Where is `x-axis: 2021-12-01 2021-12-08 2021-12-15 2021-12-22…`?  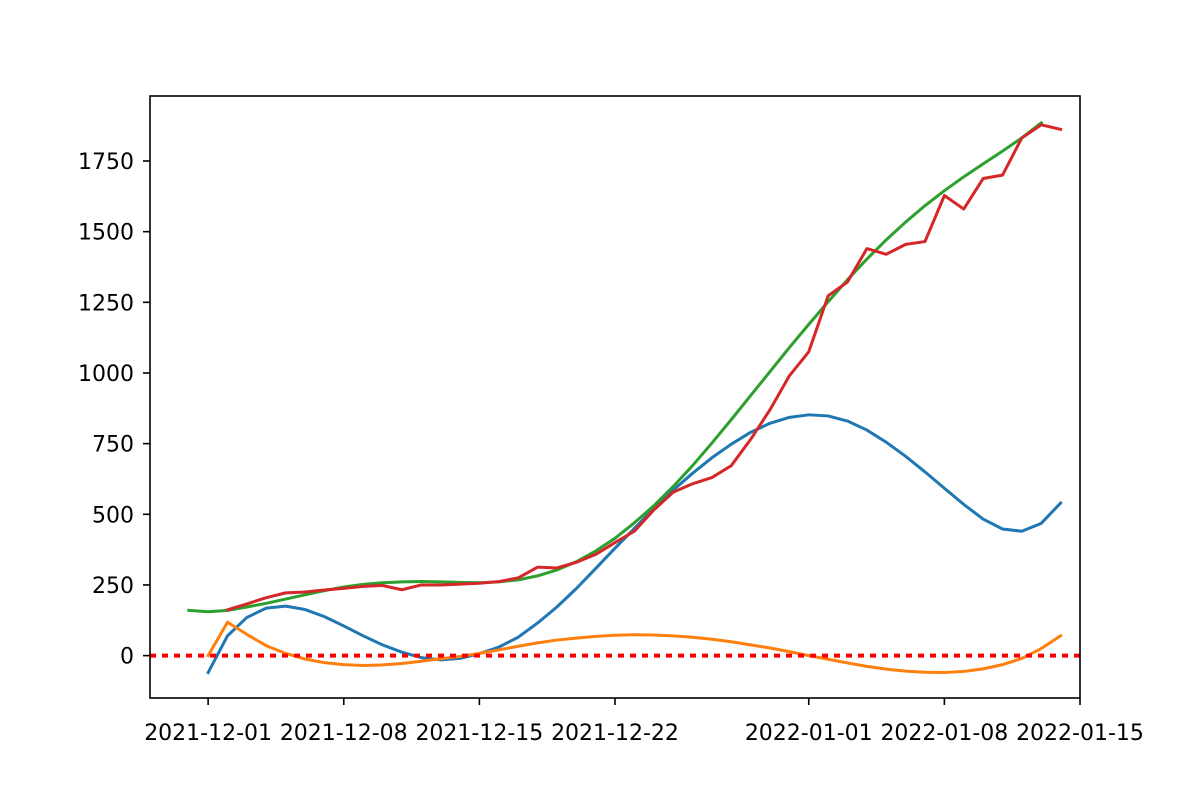
x-axis: 2021-12-01 2021-12-08 2021-12-15 2021-12-22… is located at coordinates (644, 722).